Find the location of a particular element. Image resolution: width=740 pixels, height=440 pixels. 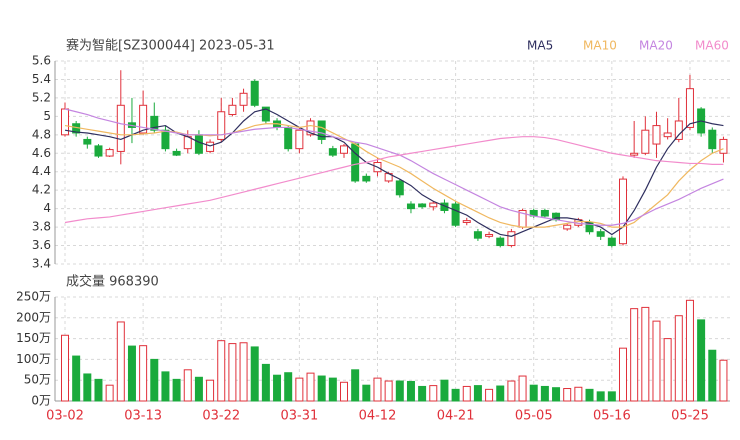

legend-label: MA10 is located at coordinates (600, 46).